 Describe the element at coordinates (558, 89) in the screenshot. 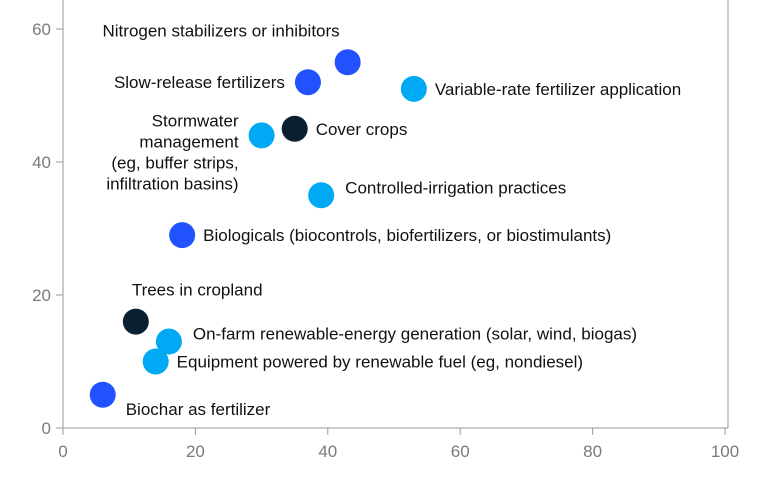

I see `point-label: Variable-rate fertilizer application` at that location.